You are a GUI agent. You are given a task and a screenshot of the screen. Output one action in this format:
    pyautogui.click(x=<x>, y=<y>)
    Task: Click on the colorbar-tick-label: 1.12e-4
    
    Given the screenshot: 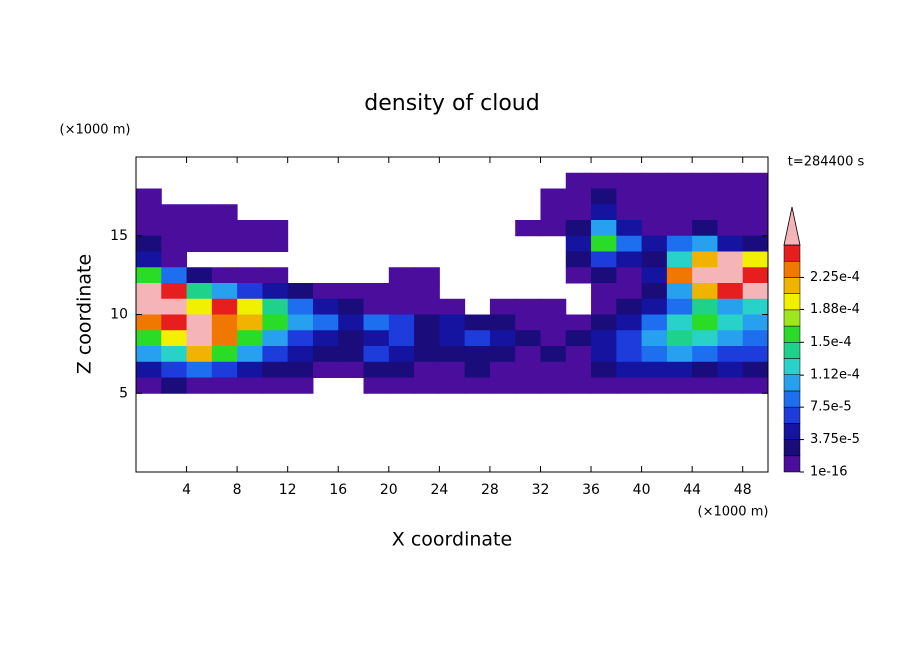 What is the action you would take?
    pyautogui.click(x=835, y=375)
    